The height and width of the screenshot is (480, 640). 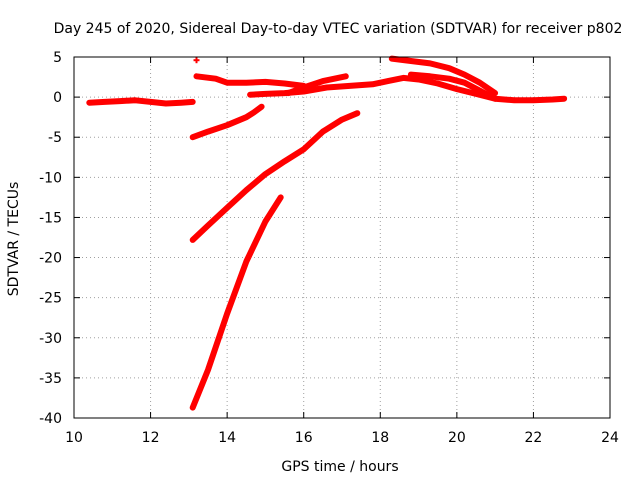 What do you see at coordinates (50, 339) in the screenshot?
I see `y-tick-label: -30` at bounding box center [50, 339].